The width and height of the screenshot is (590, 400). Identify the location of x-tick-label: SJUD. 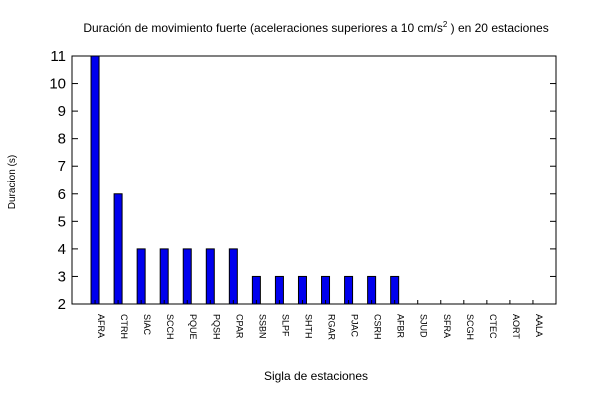
(424, 326).